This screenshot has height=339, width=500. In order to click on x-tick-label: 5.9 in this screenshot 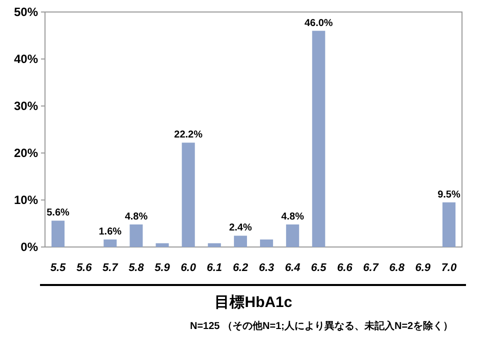, I will do `click(162, 268)`.